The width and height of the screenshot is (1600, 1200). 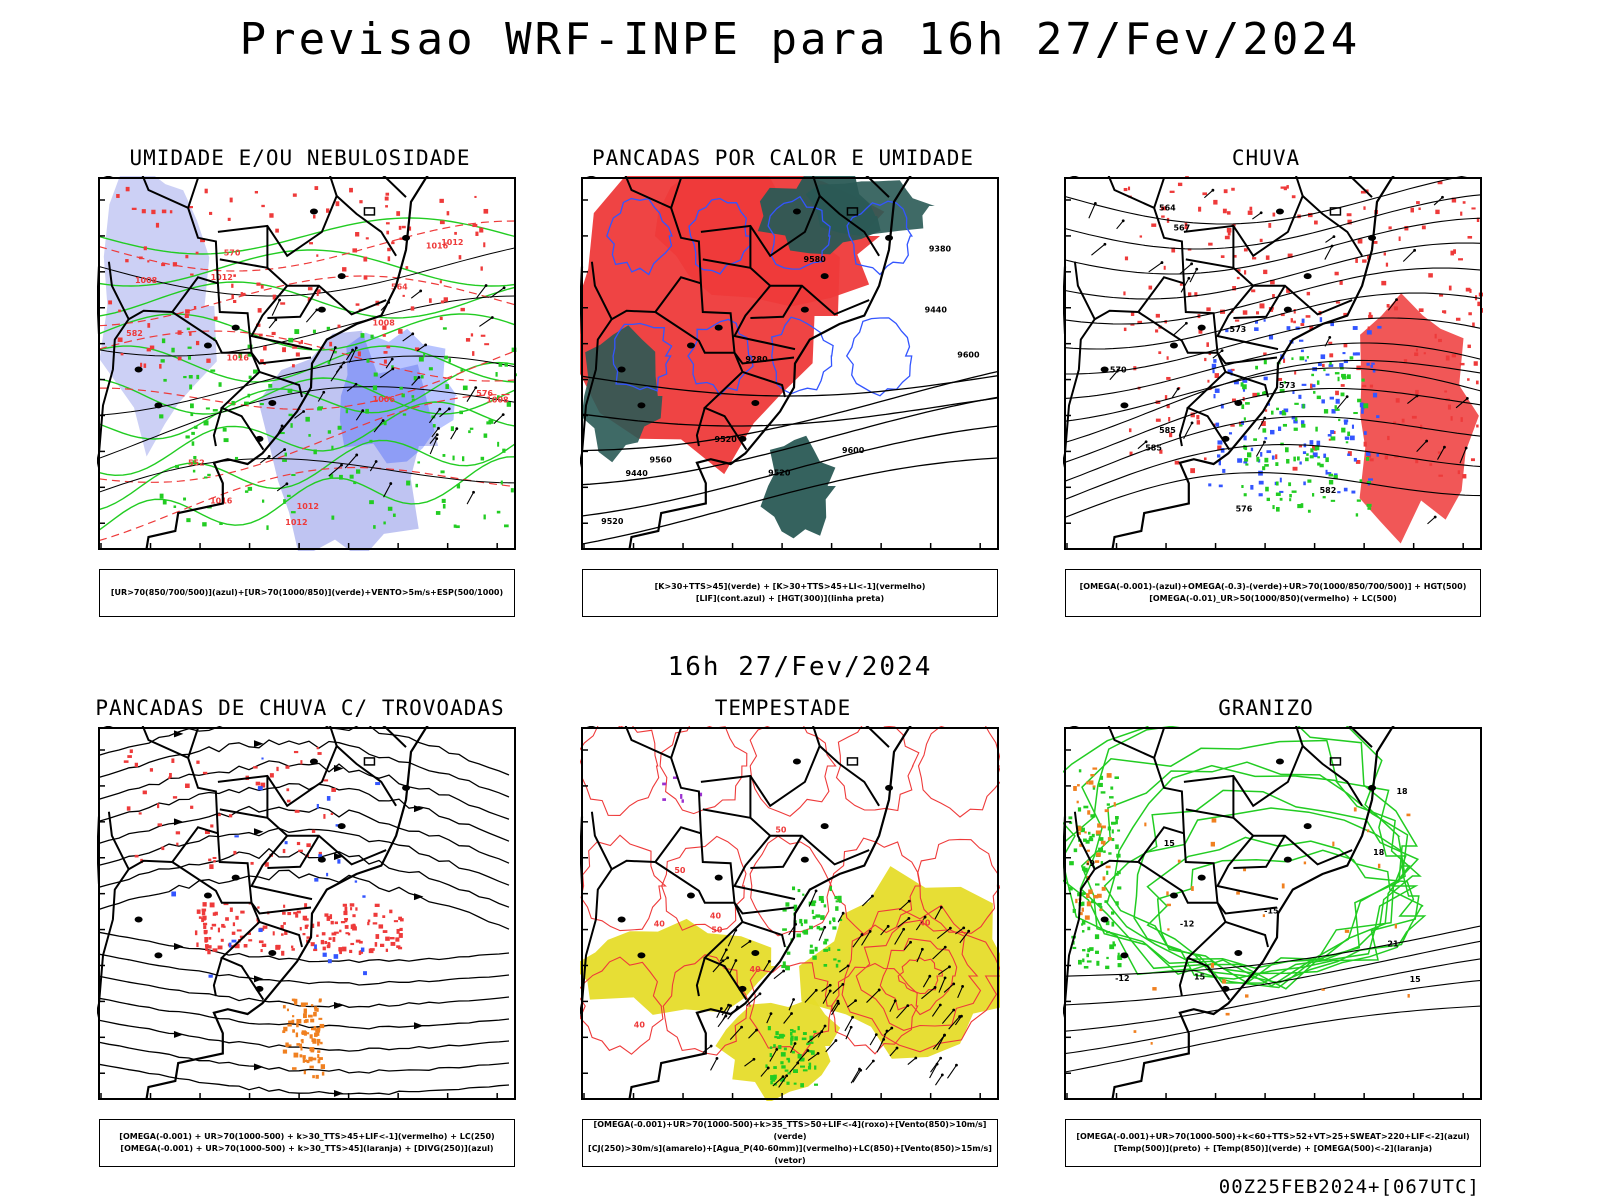 I want to click on map-frame, so click(x=307, y=363).